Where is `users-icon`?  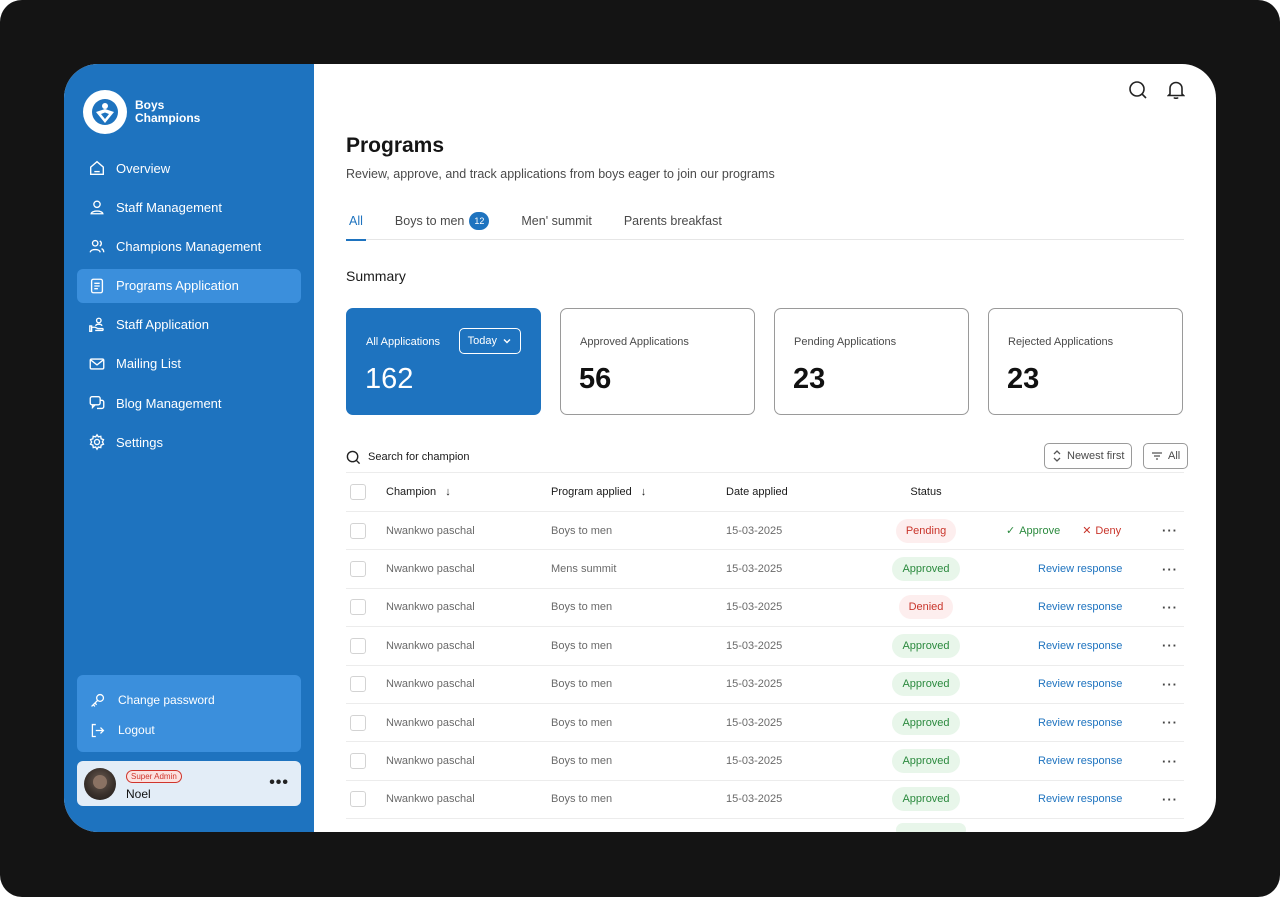 users-icon is located at coordinates (97, 246).